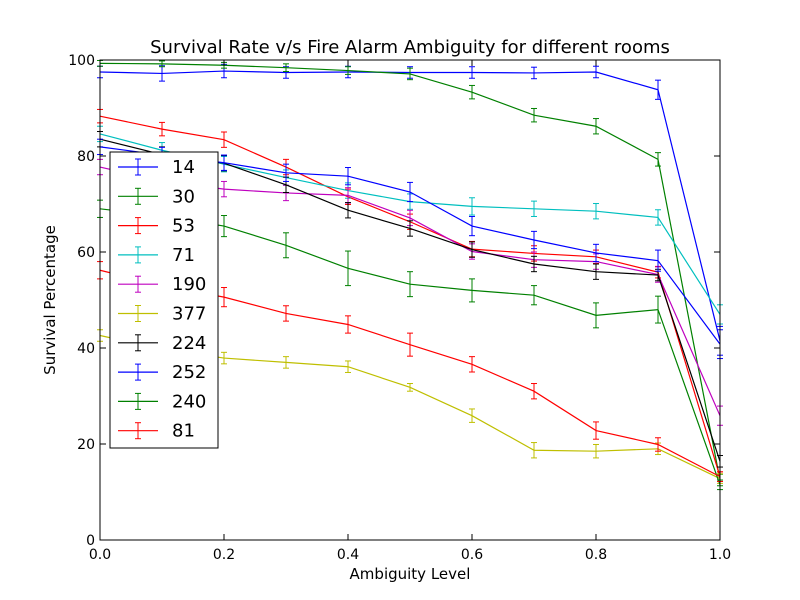  What do you see at coordinates (86, 253) in the screenshot?
I see `y-tick-label: 60` at bounding box center [86, 253].